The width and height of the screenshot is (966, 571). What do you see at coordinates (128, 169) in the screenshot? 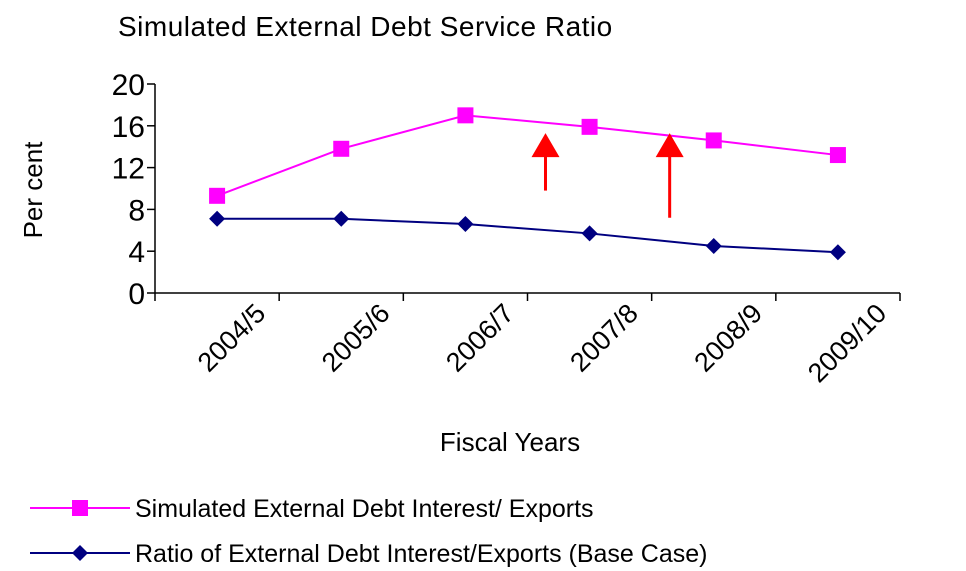
I see `y-tick-label: 12` at bounding box center [128, 169].